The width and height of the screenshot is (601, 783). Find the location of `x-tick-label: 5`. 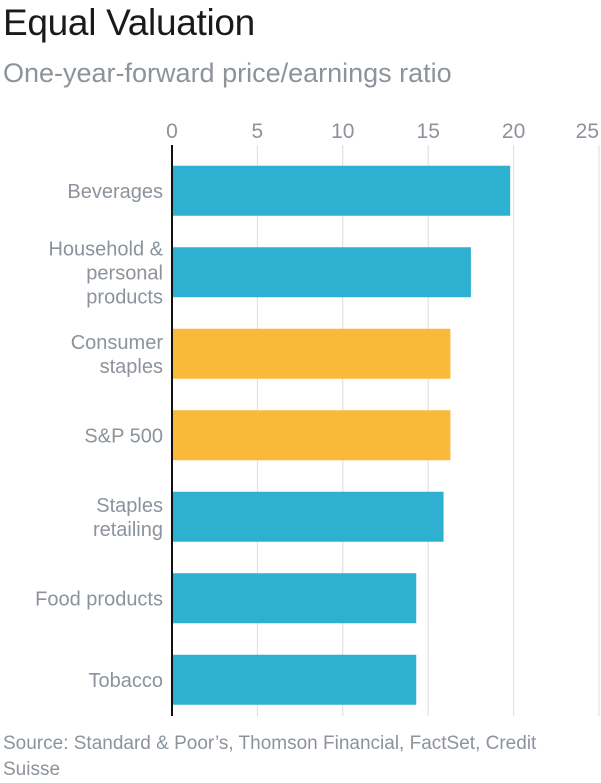

x-tick-label: 5 is located at coordinates (258, 131).